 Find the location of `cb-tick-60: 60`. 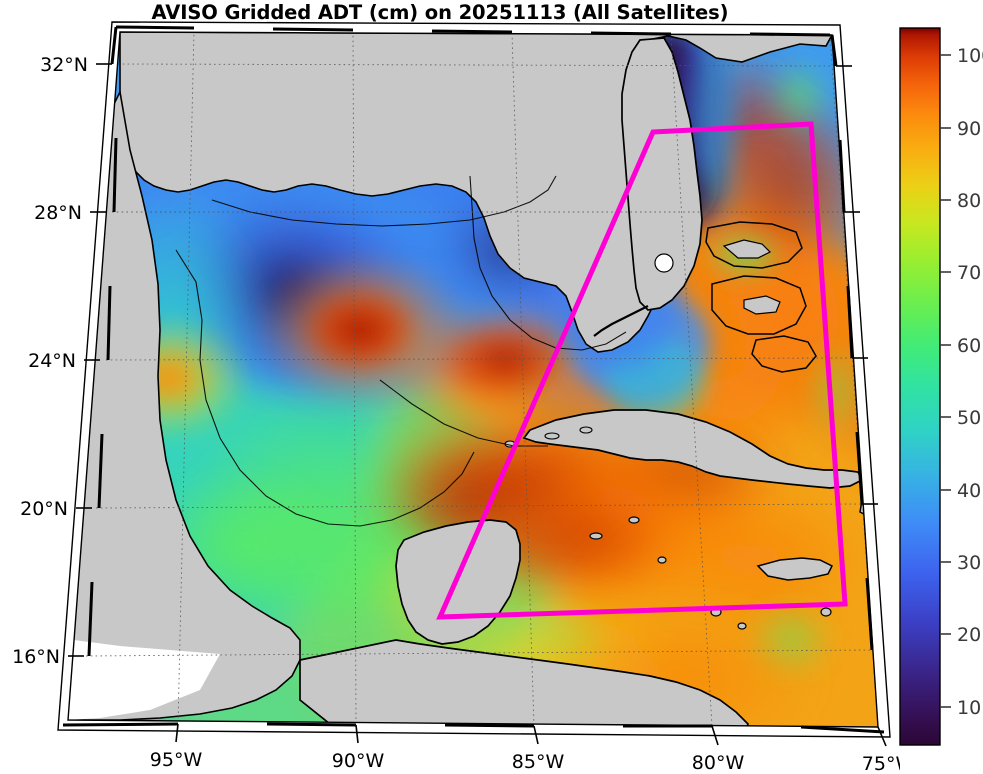

cb-tick-60: 60 is located at coordinates (969, 346).